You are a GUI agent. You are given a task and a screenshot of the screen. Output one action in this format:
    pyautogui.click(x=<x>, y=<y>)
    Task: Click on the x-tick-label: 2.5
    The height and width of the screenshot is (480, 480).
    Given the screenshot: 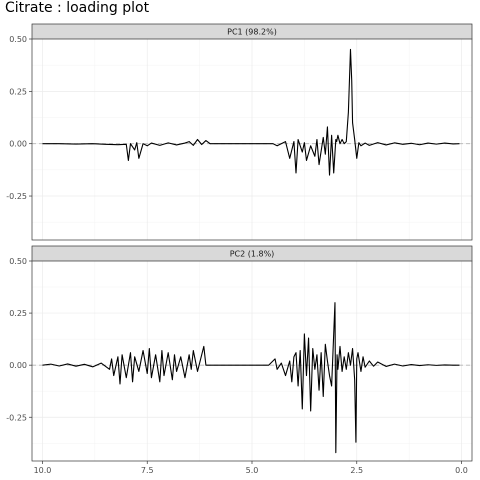 What is the action you would take?
    pyautogui.click(x=356, y=470)
    